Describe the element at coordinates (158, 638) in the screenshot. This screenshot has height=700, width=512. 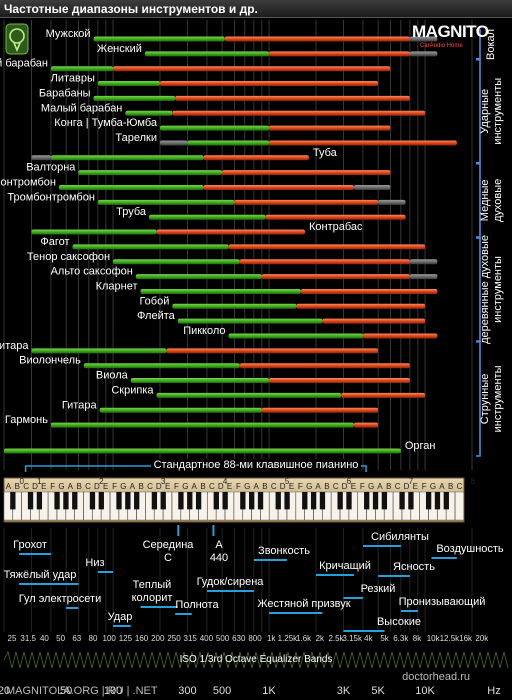
I see `iso-band-label: 200` at that location.